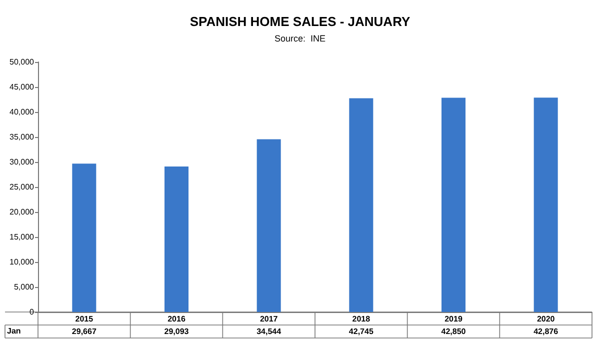 This screenshot has width=600, height=350. What do you see at coordinates (22, 112) in the screenshot?
I see `y-tick-label: 40,000` at bounding box center [22, 112].